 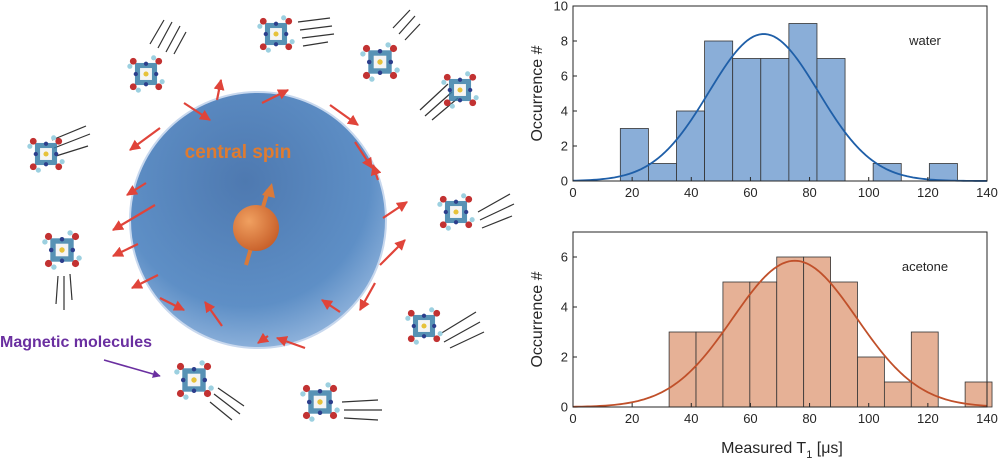 I want to click on molecules-pointer-arrow, so click(x=132, y=368).